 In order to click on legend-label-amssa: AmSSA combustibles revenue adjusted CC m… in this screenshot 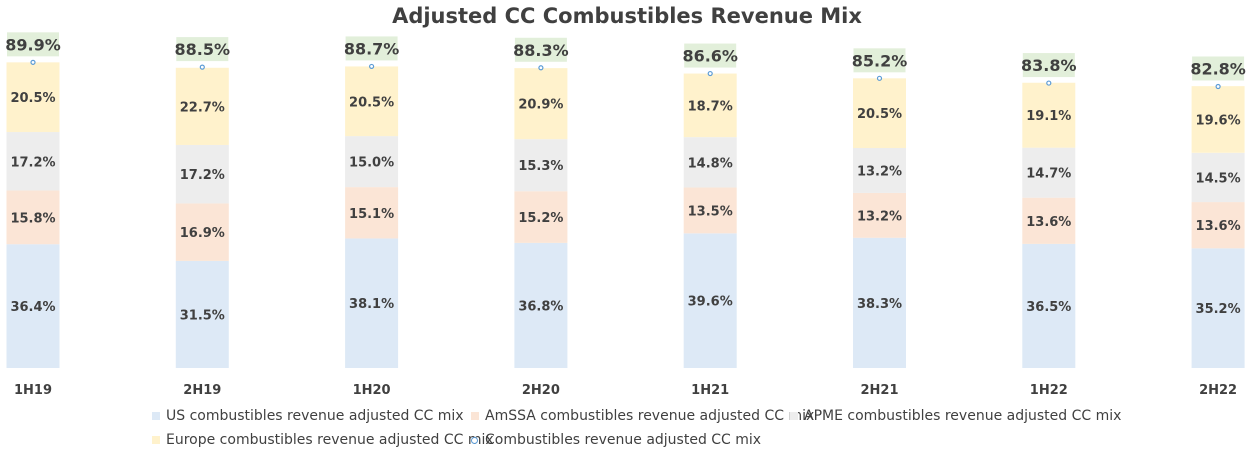, I will do `click(650, 416)`.